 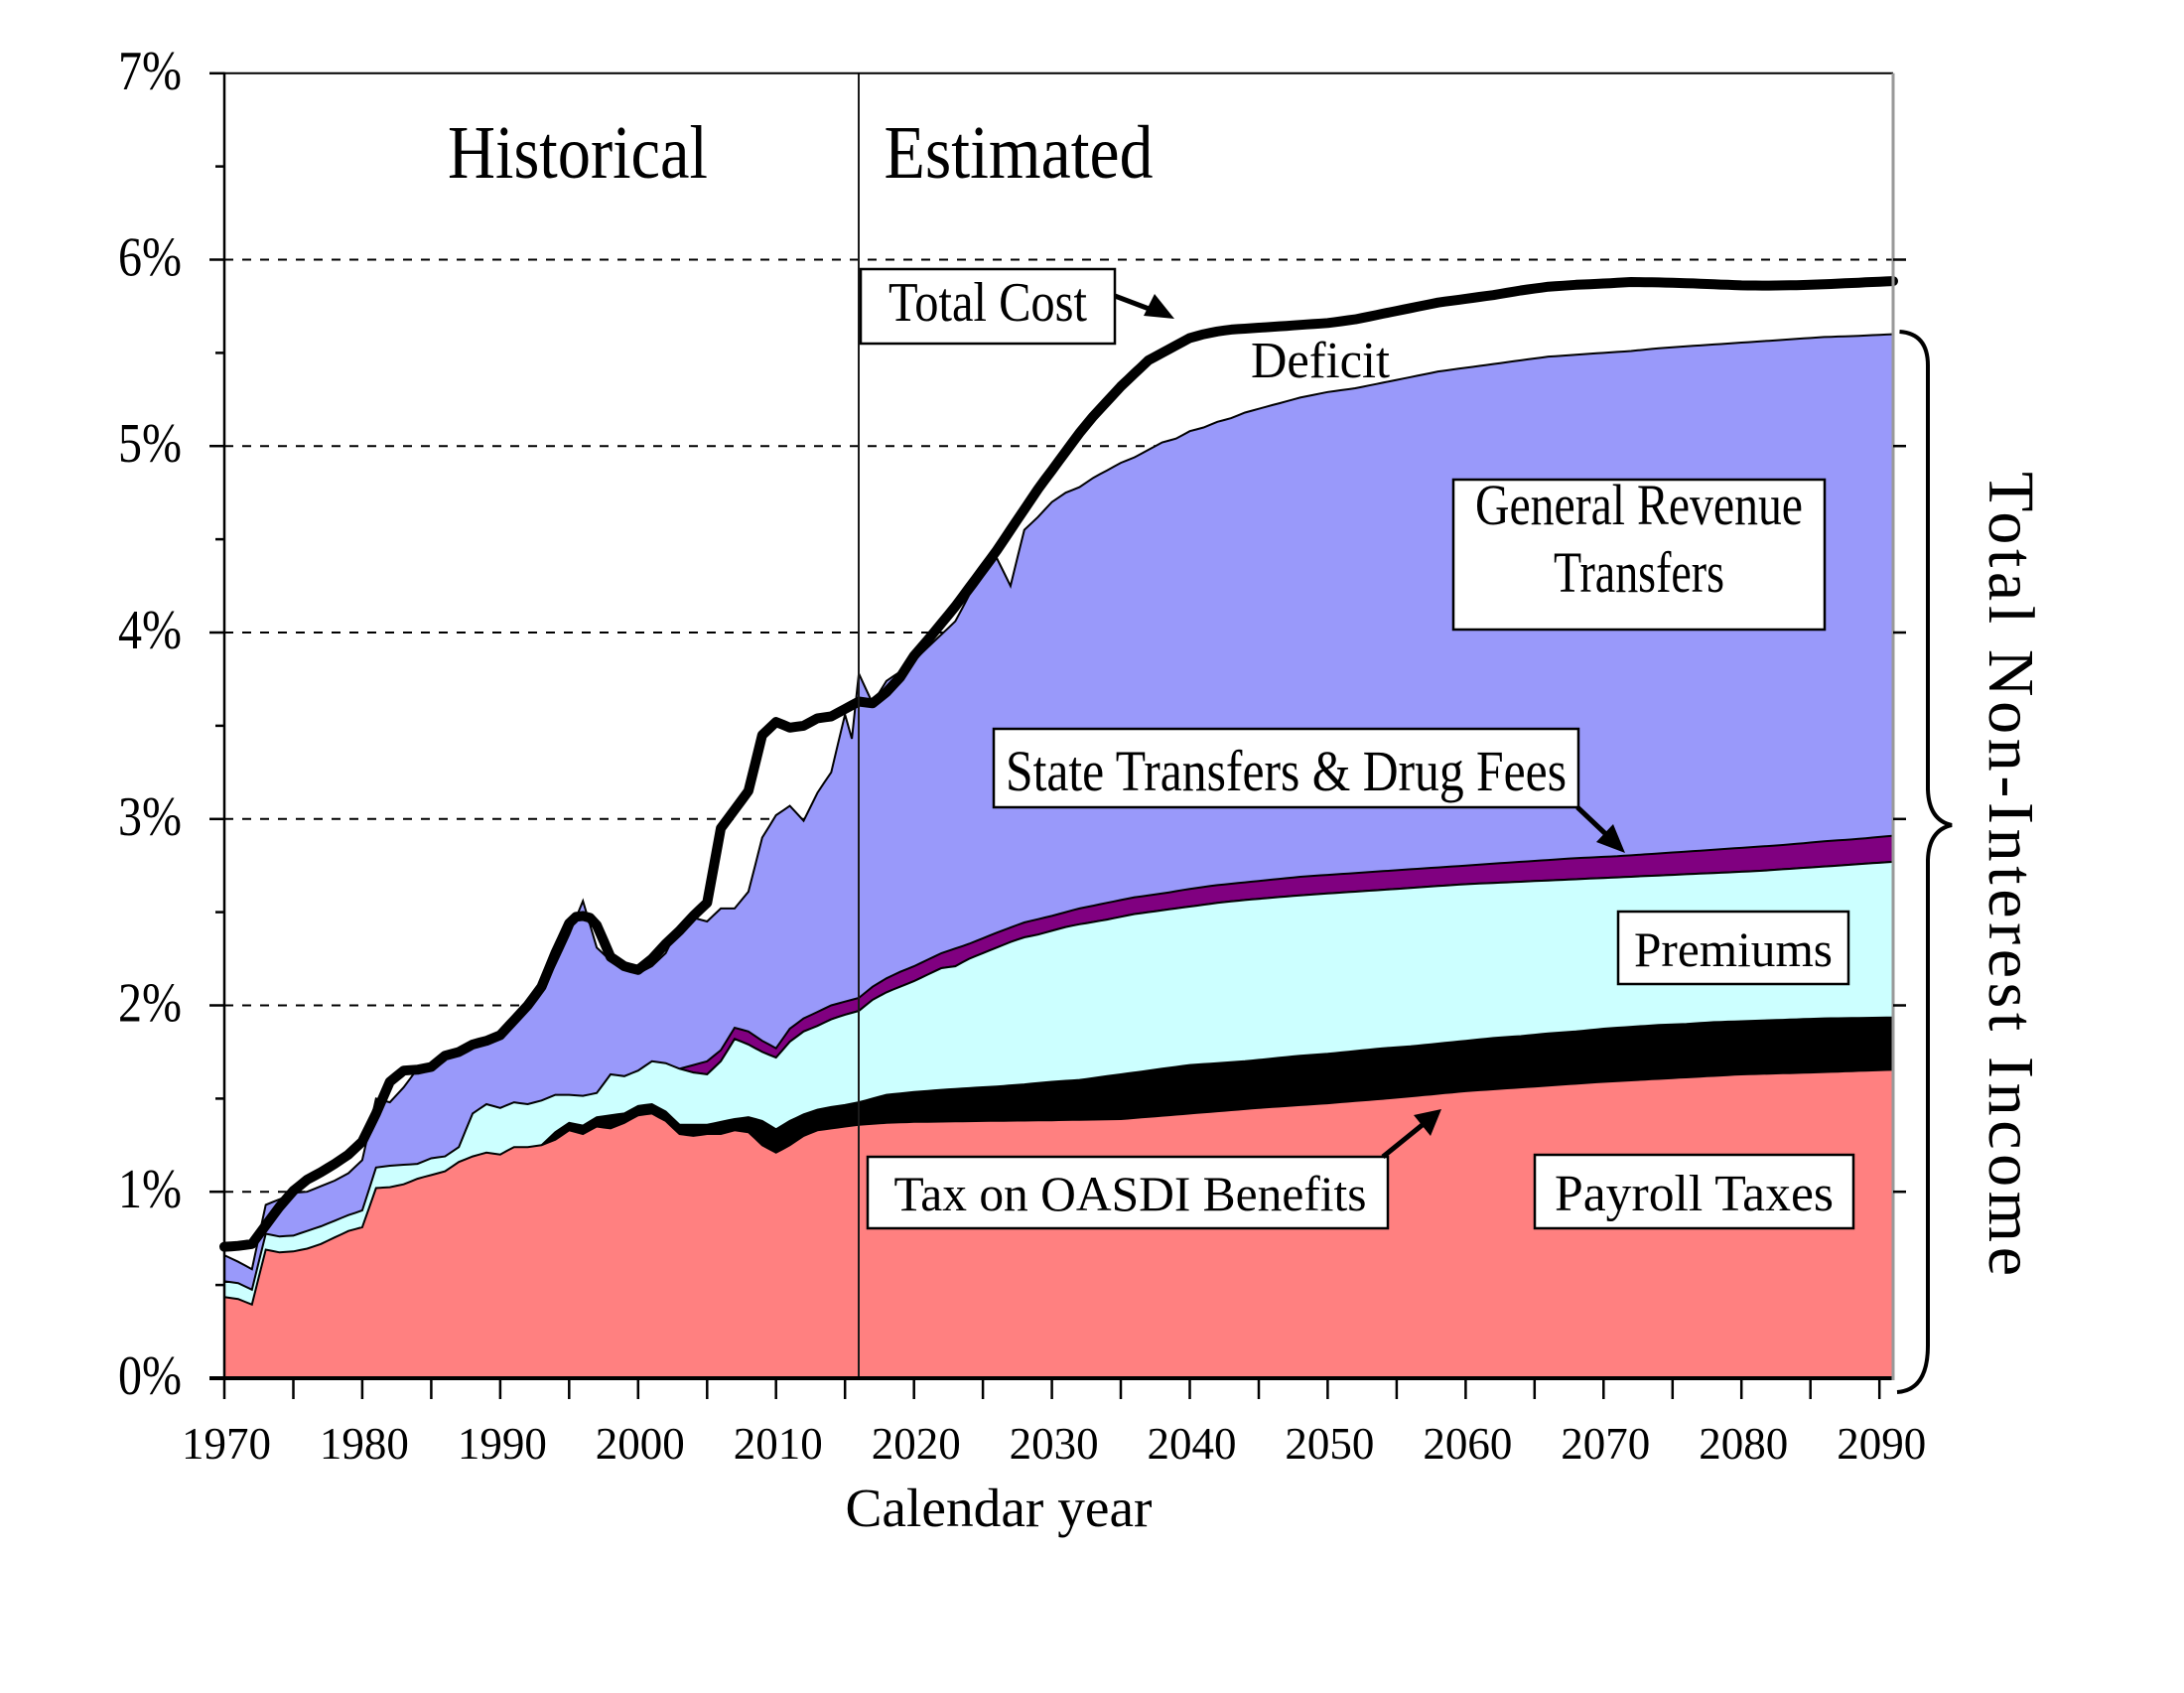 I want to click on svg-text: Calendar year, so click(x=999, y=1508).